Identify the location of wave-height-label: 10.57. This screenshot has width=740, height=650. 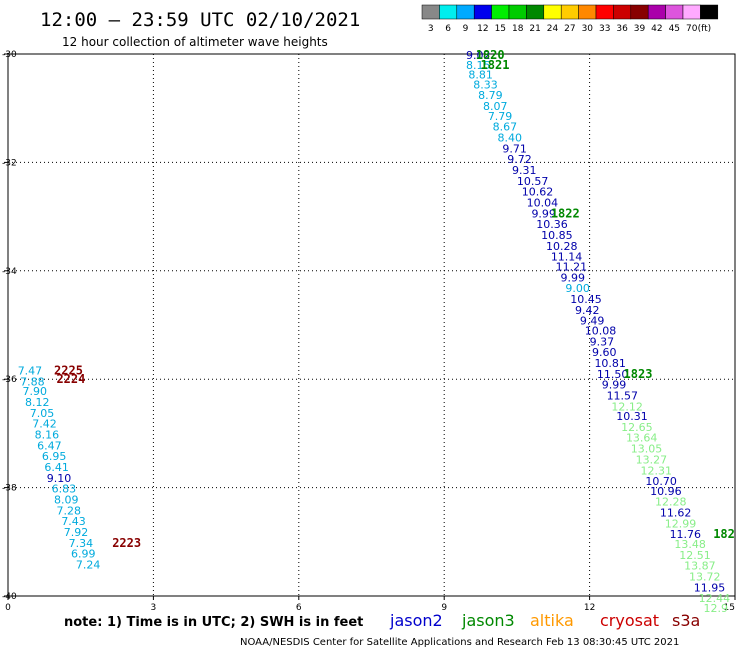
(533, 181).